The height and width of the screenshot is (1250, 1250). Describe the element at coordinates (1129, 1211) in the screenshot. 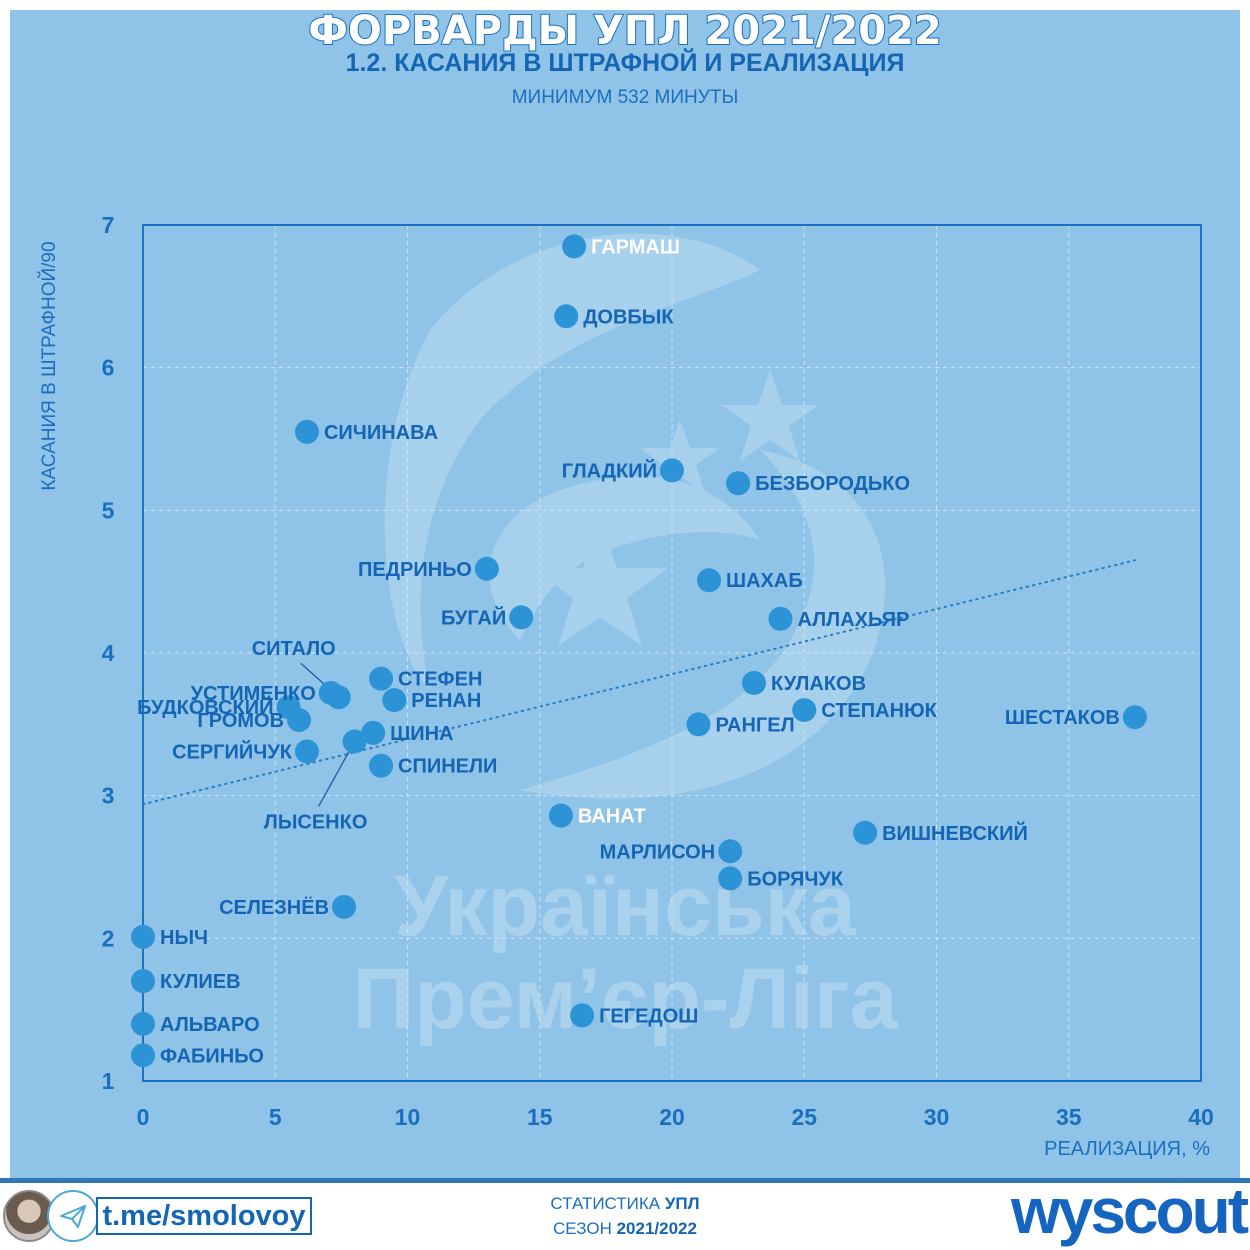

I see `wyscout-logo: wyscout` at that location.